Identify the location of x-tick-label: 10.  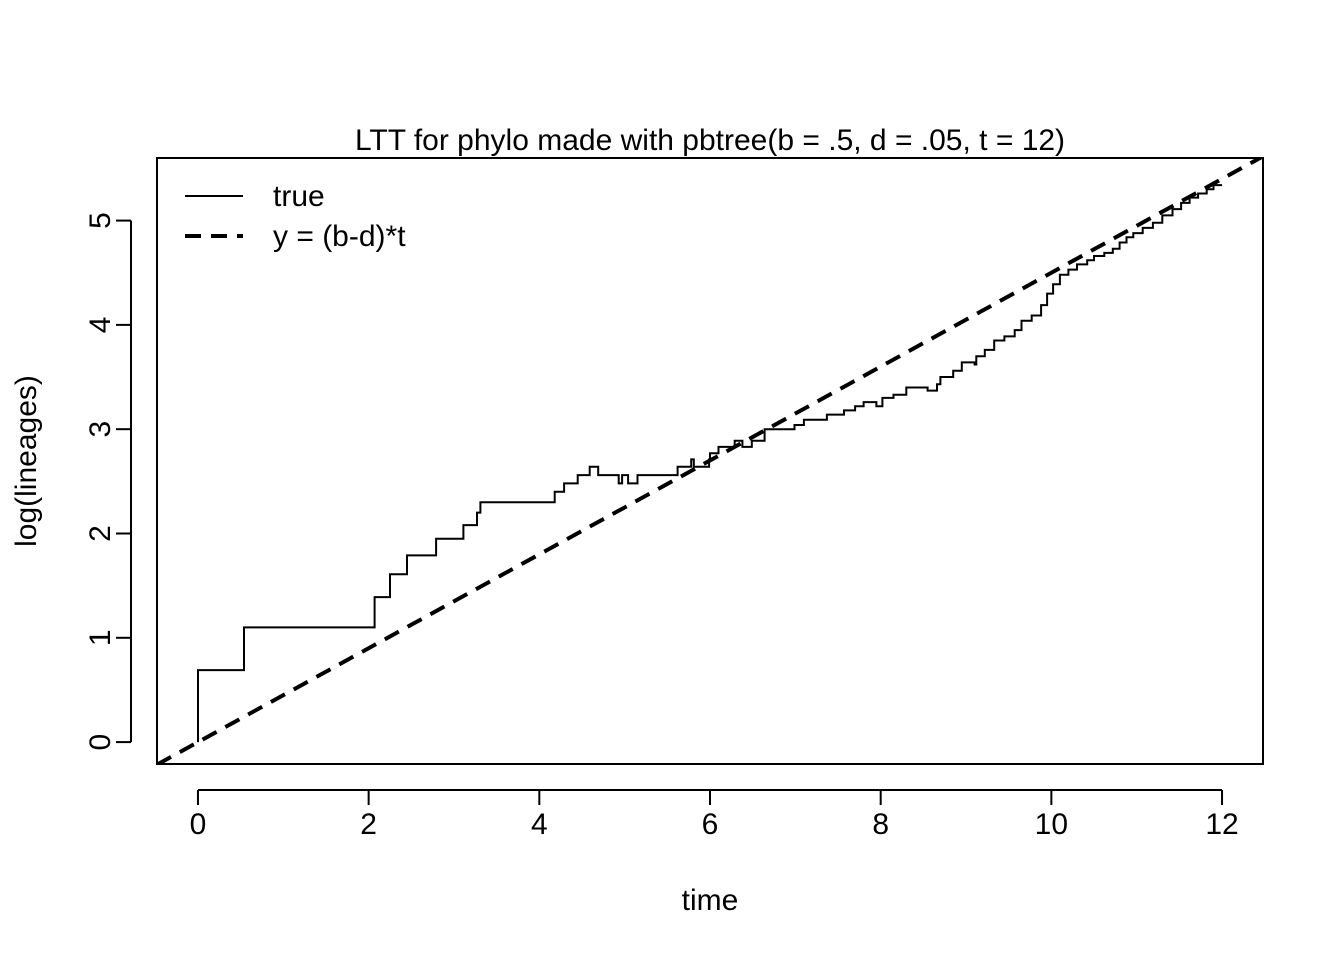
(1051, 824).